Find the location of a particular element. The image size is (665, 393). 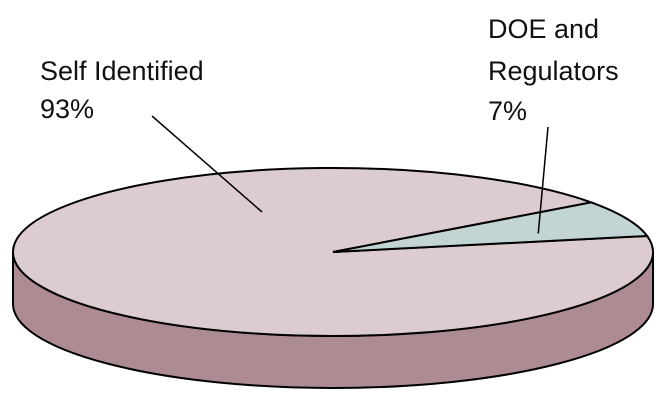

slice-label-doe-and-regulators-line2: Regulators is located at coordinates (553, 71).